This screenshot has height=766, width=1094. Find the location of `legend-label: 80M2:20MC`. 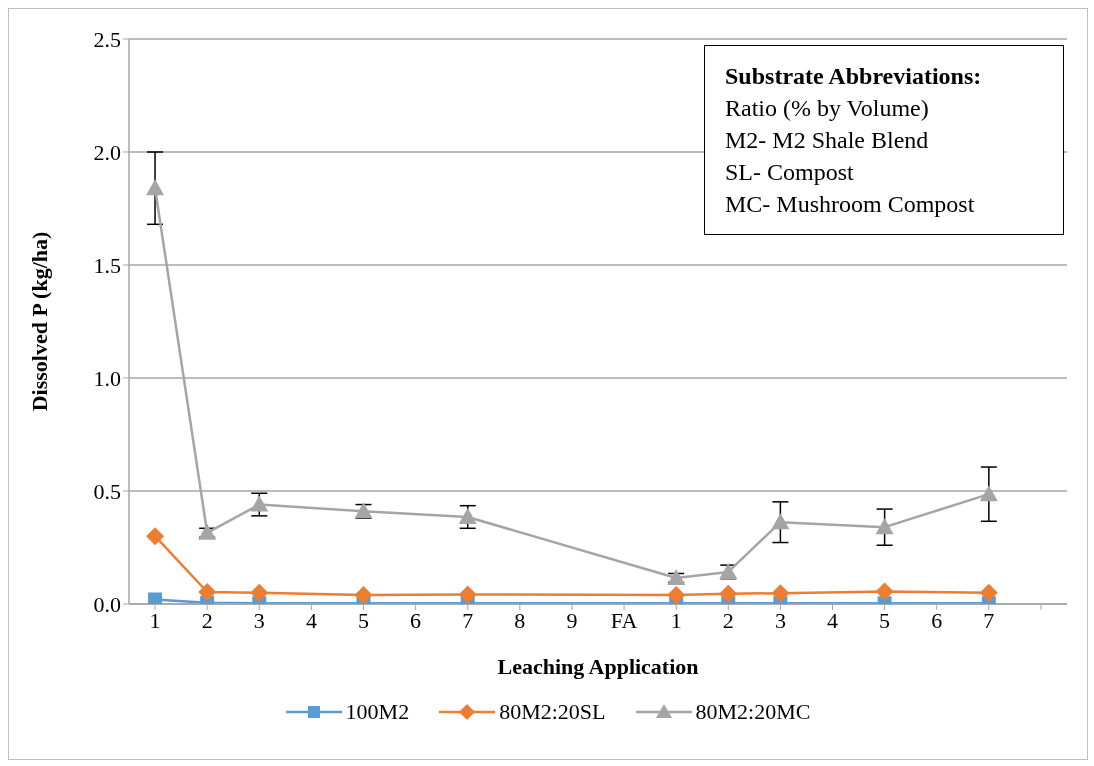

legend-label: 80M2:20MC is located at coordinates (753, 712).